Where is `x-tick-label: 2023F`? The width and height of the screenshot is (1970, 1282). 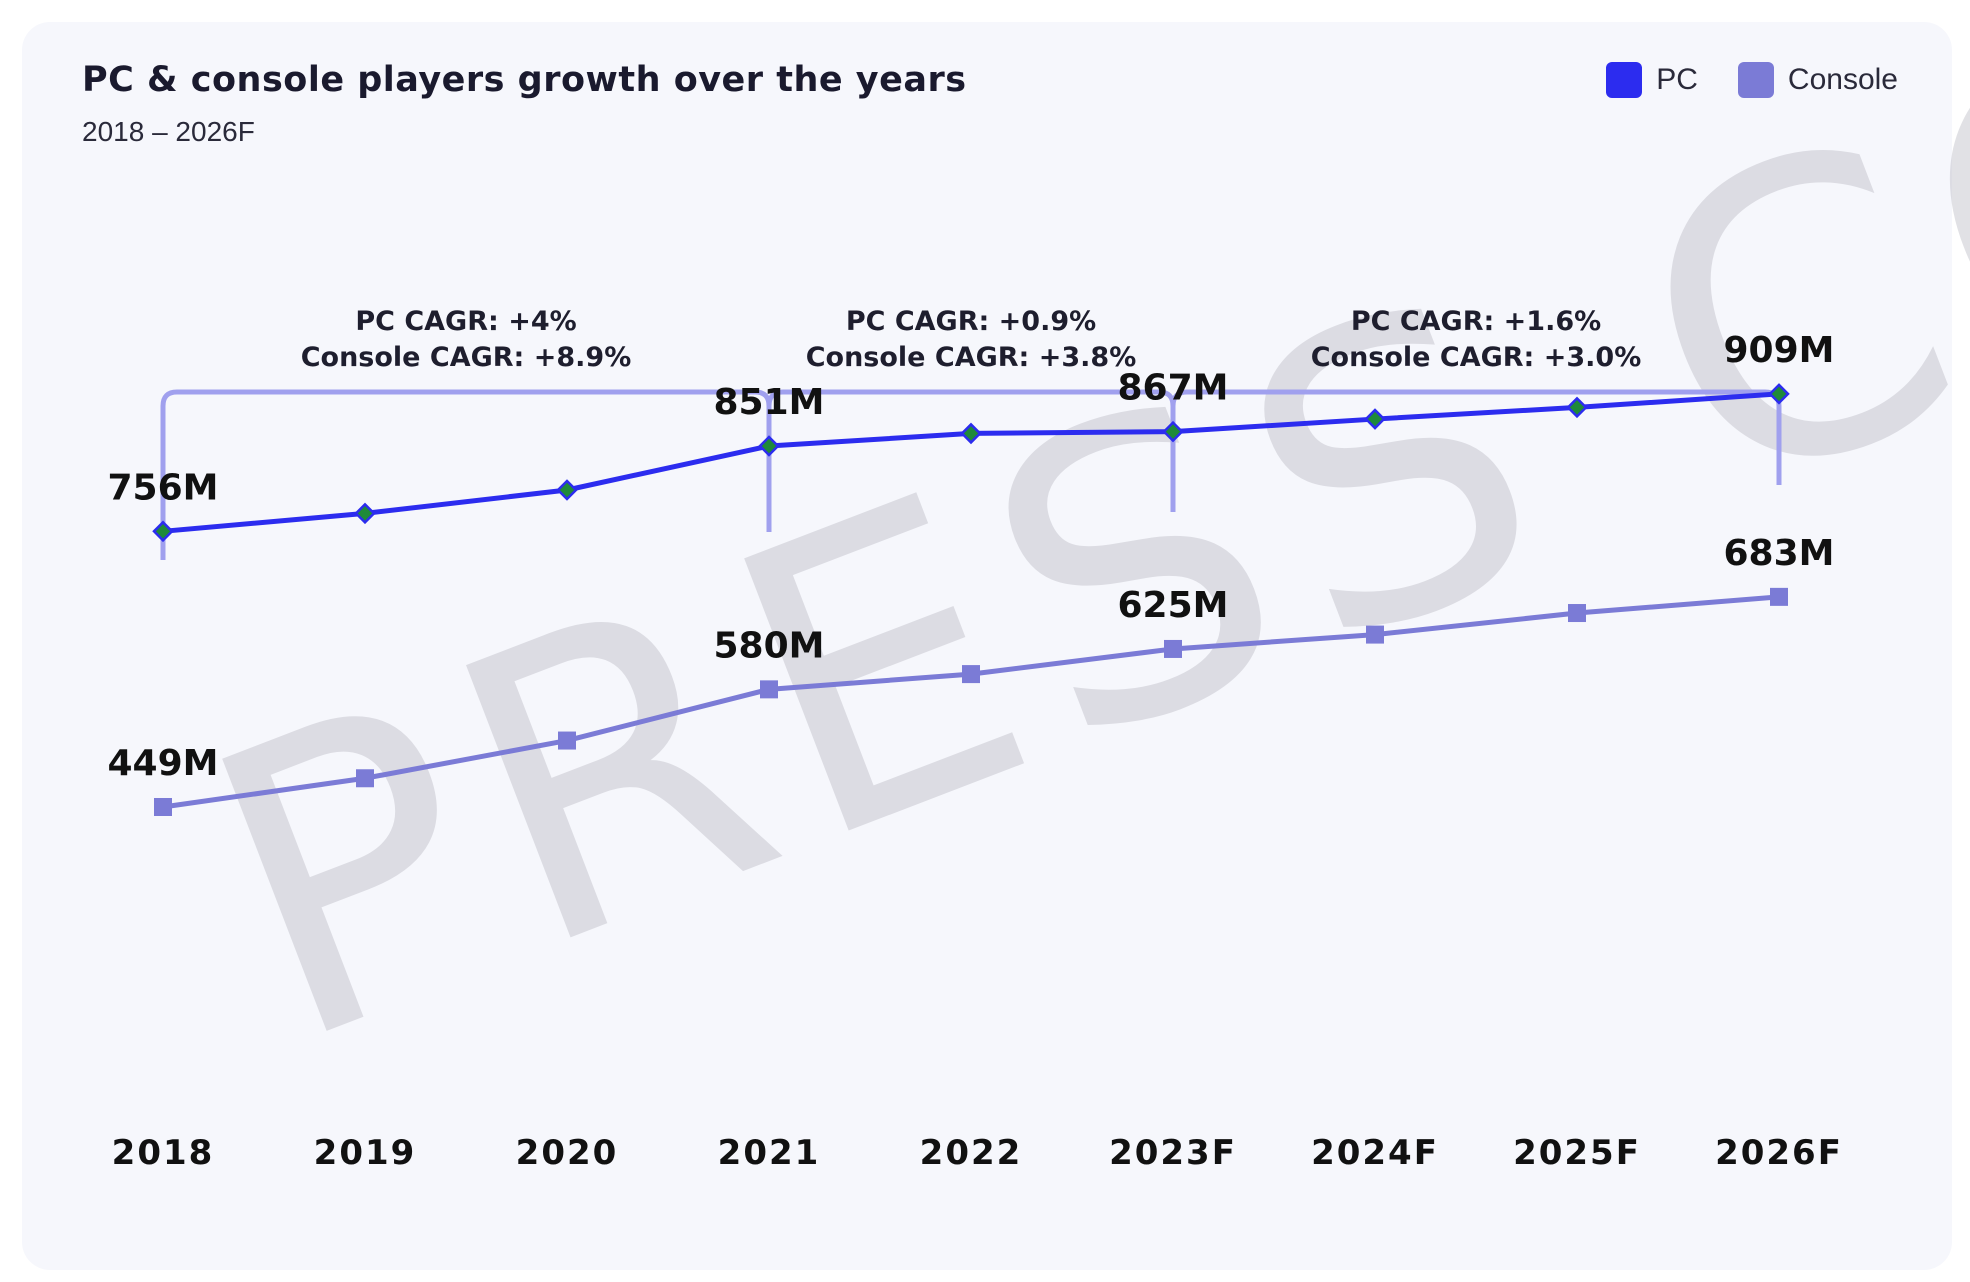 x-tick-label: 2023F is located at coordinates (1173, 1153).